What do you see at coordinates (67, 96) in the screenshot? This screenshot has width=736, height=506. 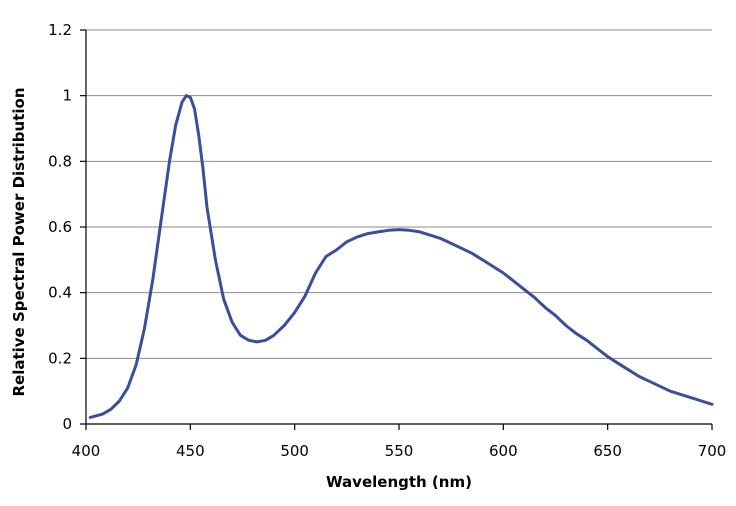 I see `y-tick-label: 1` at bounding box center [67, 96].